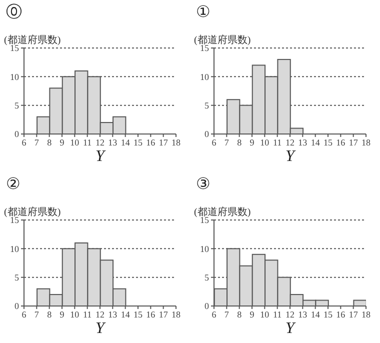  Describe the element at coordinates (203, 12) in the screenshot. I see `chart-title: ①` at that location.